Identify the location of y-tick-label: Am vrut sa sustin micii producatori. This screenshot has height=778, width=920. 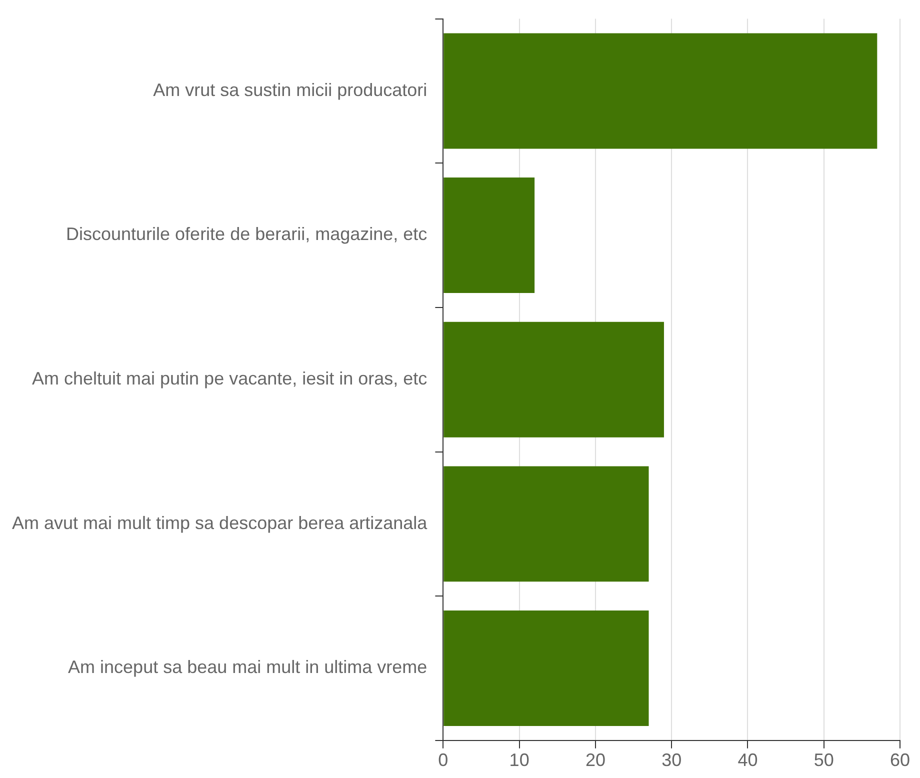
(290, 90).